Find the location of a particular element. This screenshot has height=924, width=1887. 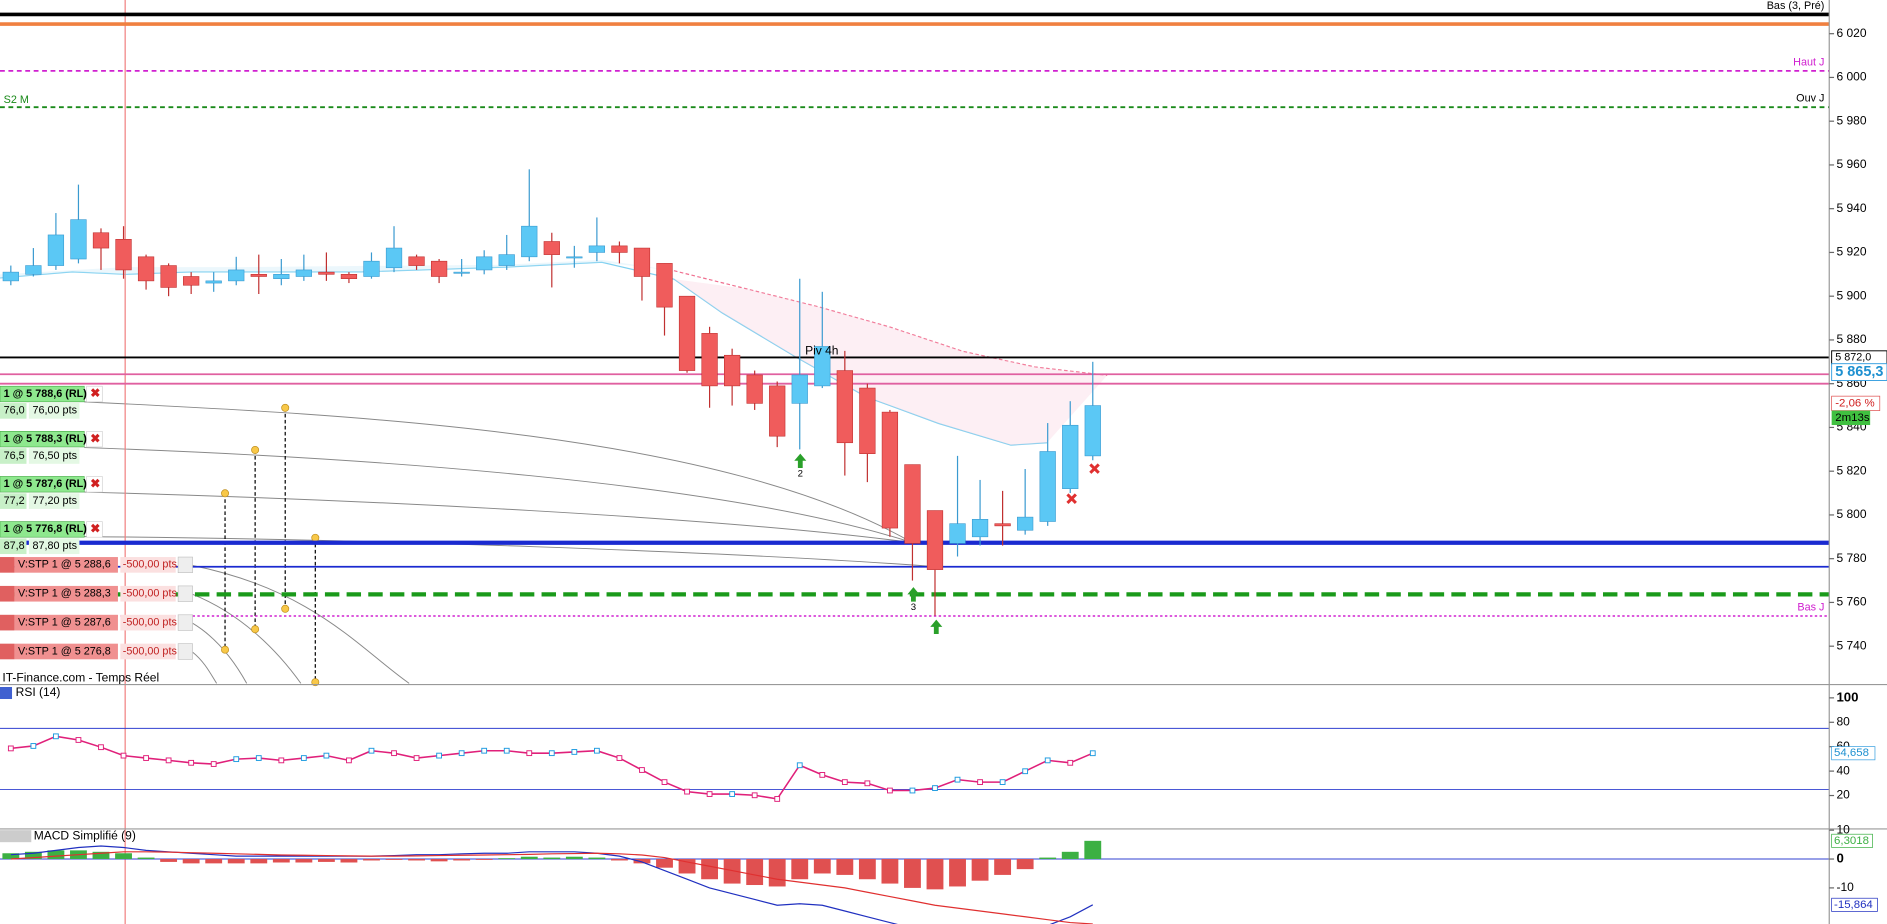

order-gain-box is located at coordinates (13, 411).